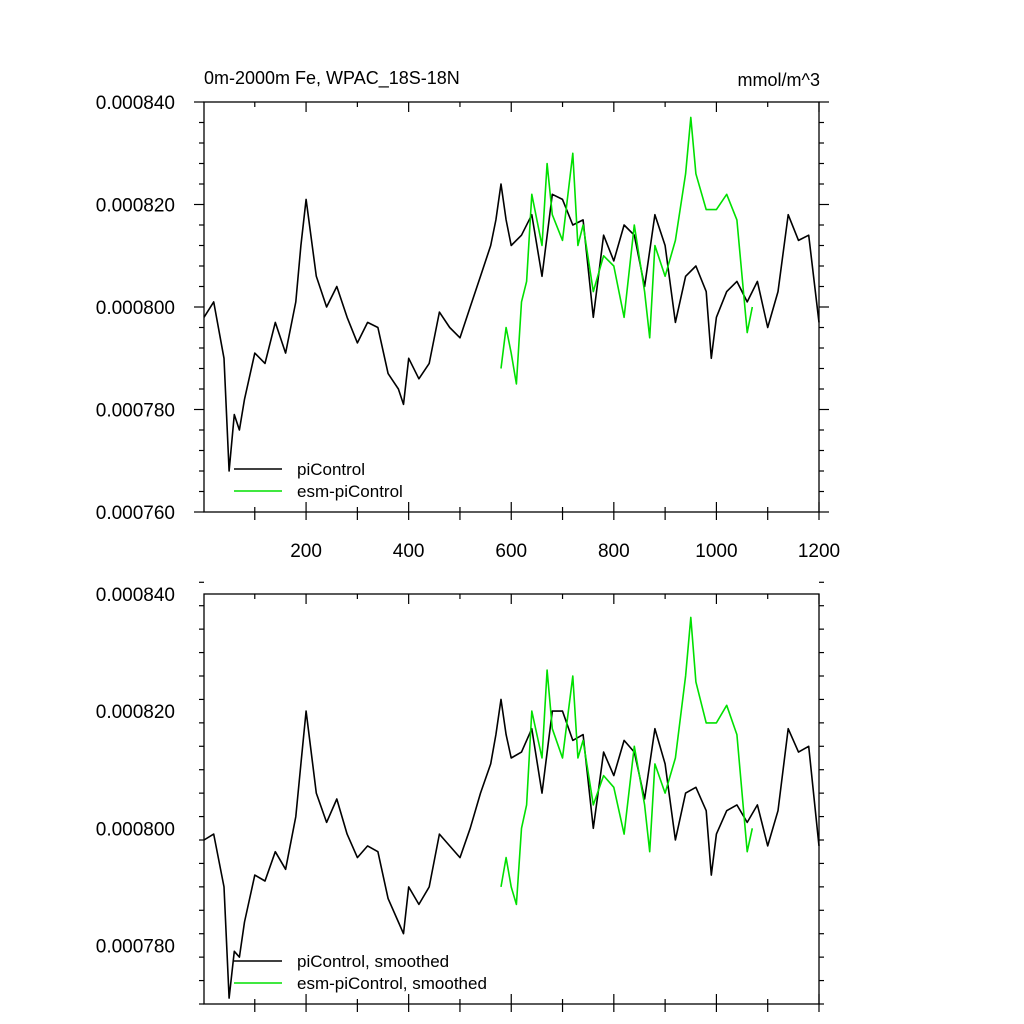 The height and width of the screenshot is (1024, 1024). I want to click on legend-label-picontrol: piControl, so click(331, 469).